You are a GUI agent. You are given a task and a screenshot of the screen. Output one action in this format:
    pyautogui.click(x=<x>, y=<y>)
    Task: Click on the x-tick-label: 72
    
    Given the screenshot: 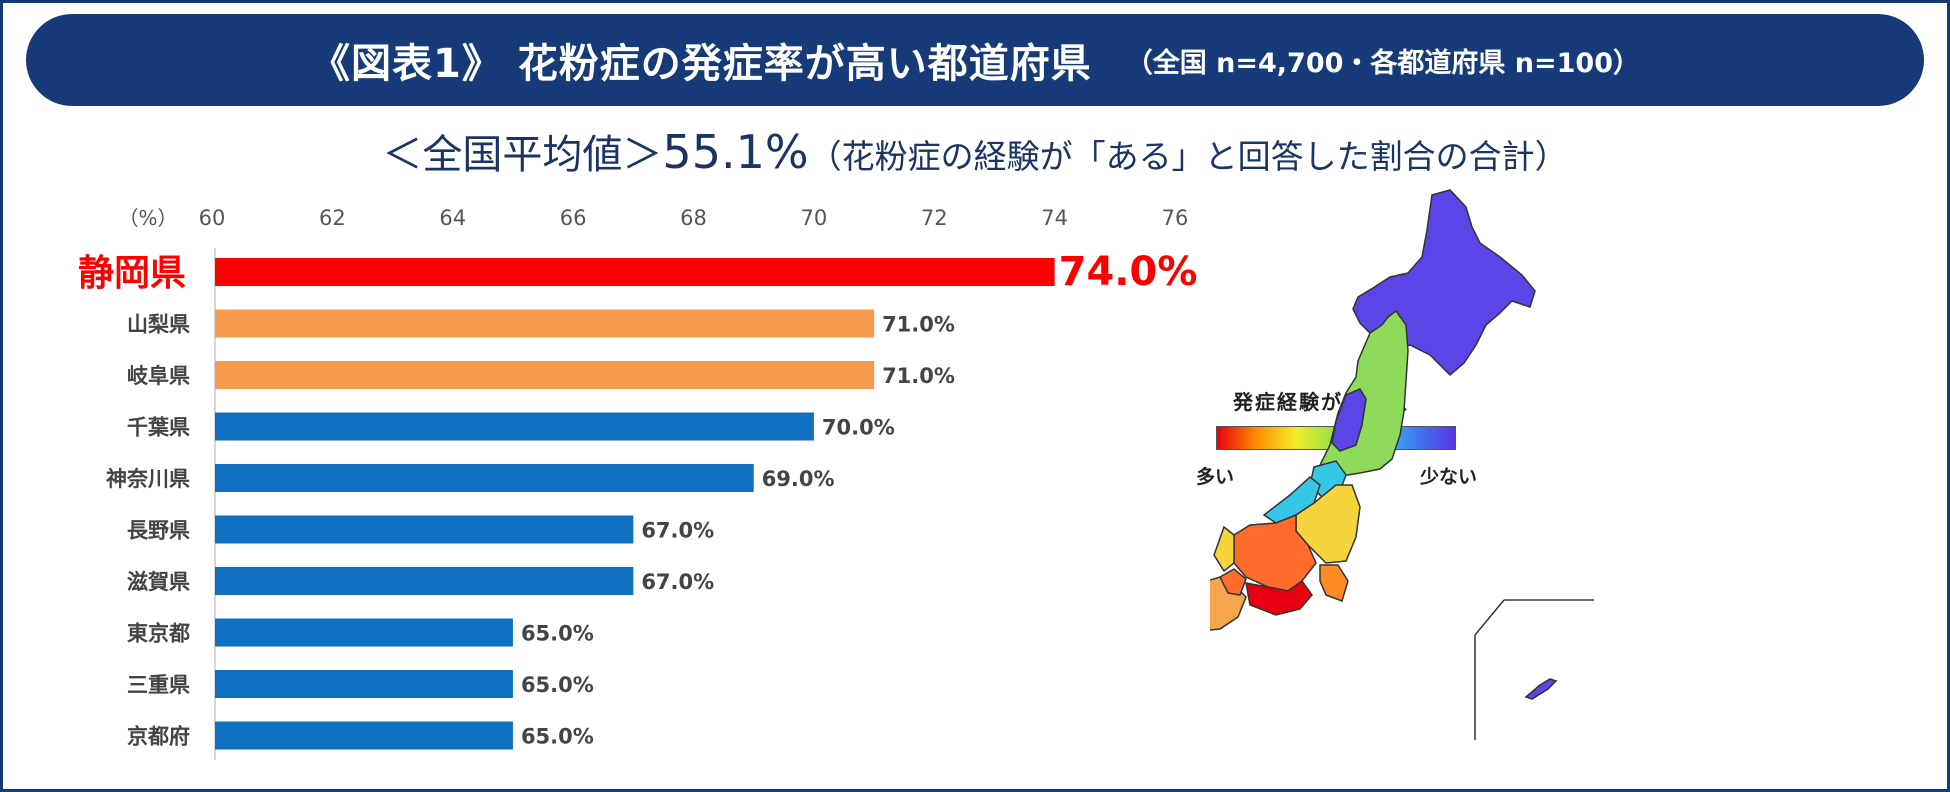 What is the action you would take?
    pyautogui.click(x=934, y=218)
    